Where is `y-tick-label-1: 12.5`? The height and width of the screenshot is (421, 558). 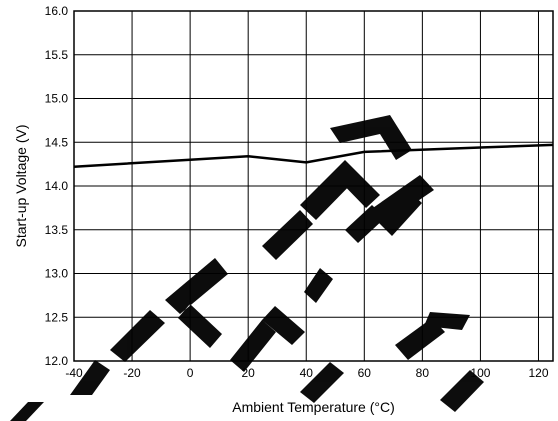 y-tick-label-1: 12.5 is located at coordinates (57, 317).